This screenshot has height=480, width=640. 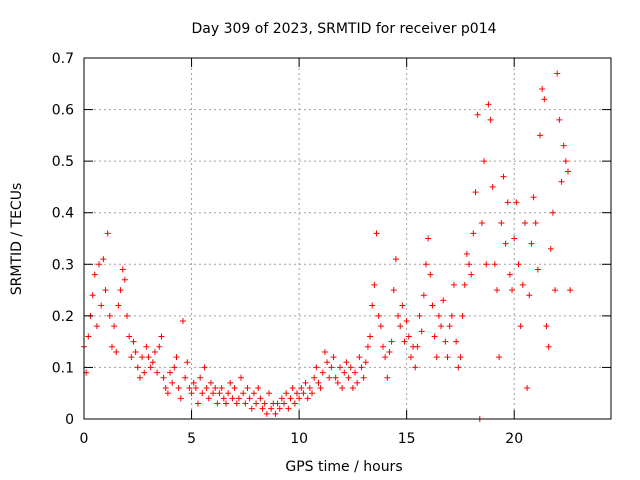 What do you see at coordinates (191, 439) in the screenshot?
I see `x-tick-label: 5` at bounding box center [191, 439].